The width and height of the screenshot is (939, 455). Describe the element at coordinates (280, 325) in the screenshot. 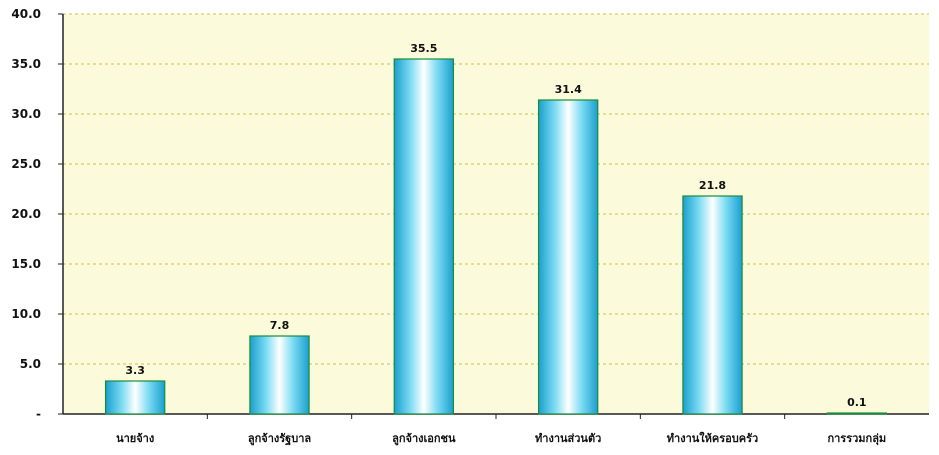

I see `data-label: 7.8` at that location.